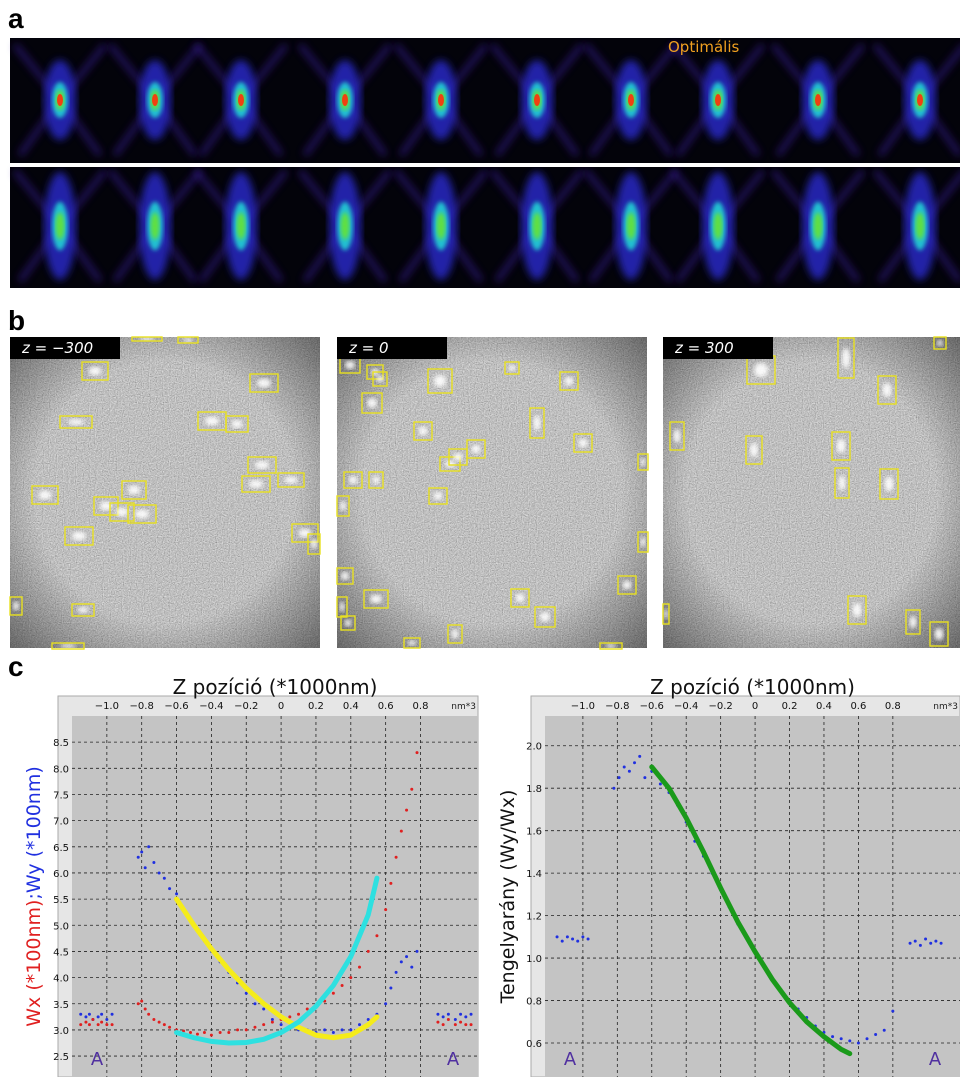 This screenshot has height=1081, width=960. What do you see at coordinates (720, 706) in the screenshot?
I see `x-tick-label: −0.2` at bounding box center [720, 706].